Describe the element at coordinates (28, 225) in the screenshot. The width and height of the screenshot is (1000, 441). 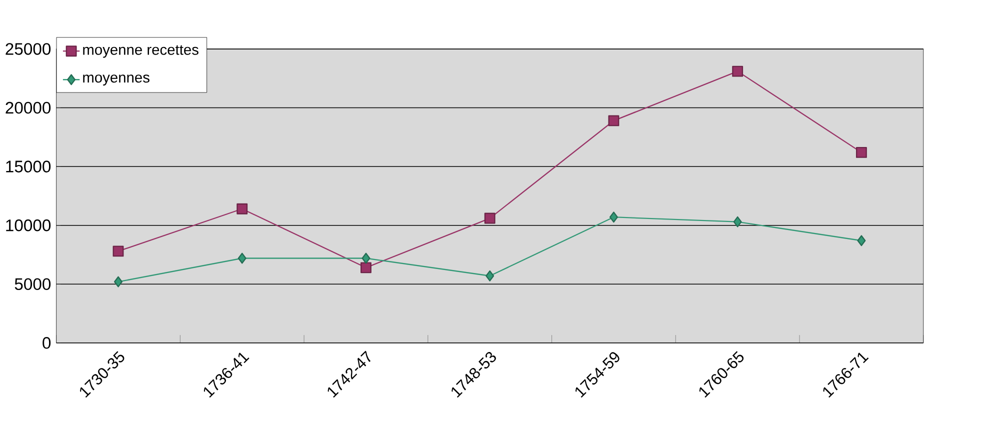
I see `y-tick-label: 10000` at that location.